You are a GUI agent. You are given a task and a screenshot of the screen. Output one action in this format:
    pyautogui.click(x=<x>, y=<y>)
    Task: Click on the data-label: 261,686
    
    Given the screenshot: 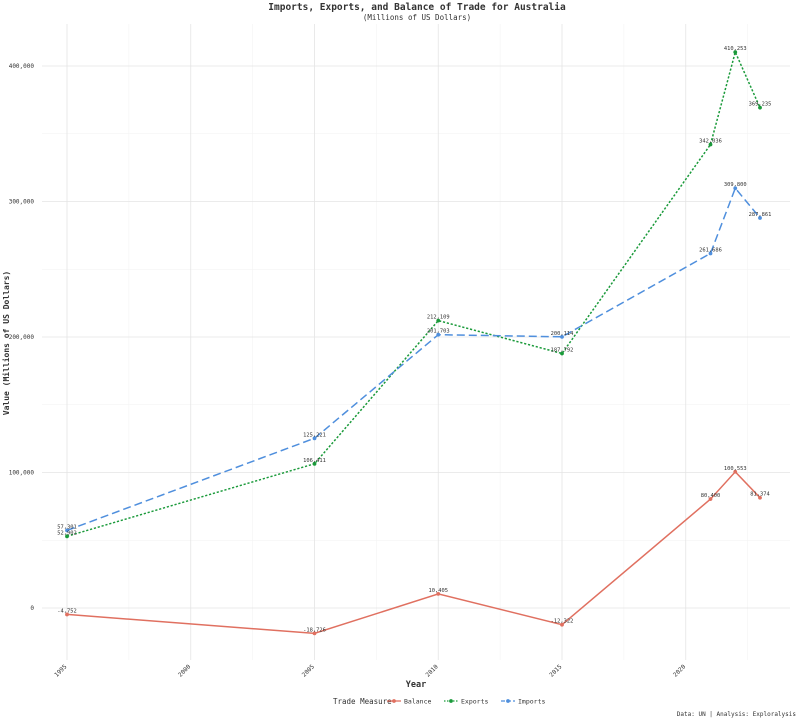 What is the action you would take?
    pyautogui.click(x=710, y=250)
    